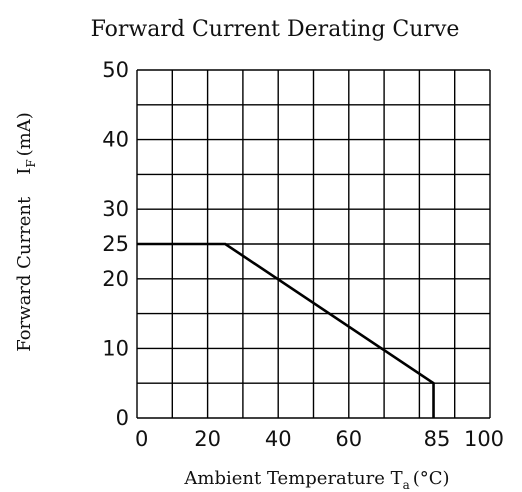 This screenshot has width=522, height=492. What do you see at coordinates (484, 439) in the screenshot?
I see `x-tick-label-100: 100` at bounding box center [484, 439].